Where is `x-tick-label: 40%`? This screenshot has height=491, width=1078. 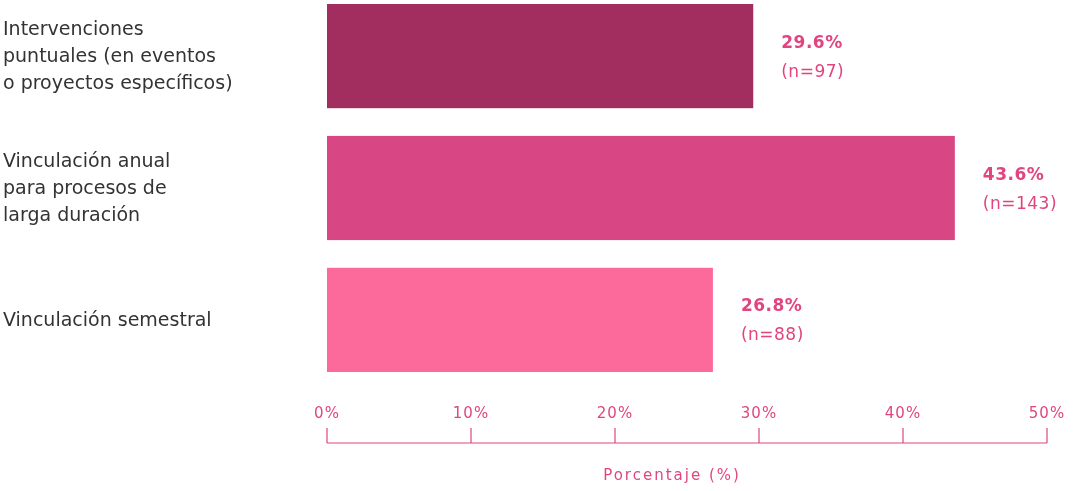
x-tick-label: 40% is located at coordinates (903, 413).